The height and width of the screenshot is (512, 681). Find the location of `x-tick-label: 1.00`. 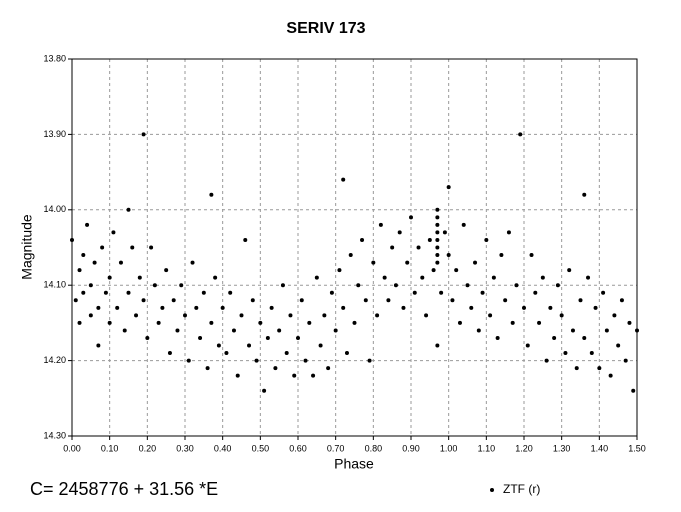

x-tick-label: 1.00 is located at coordinates (449, 448).